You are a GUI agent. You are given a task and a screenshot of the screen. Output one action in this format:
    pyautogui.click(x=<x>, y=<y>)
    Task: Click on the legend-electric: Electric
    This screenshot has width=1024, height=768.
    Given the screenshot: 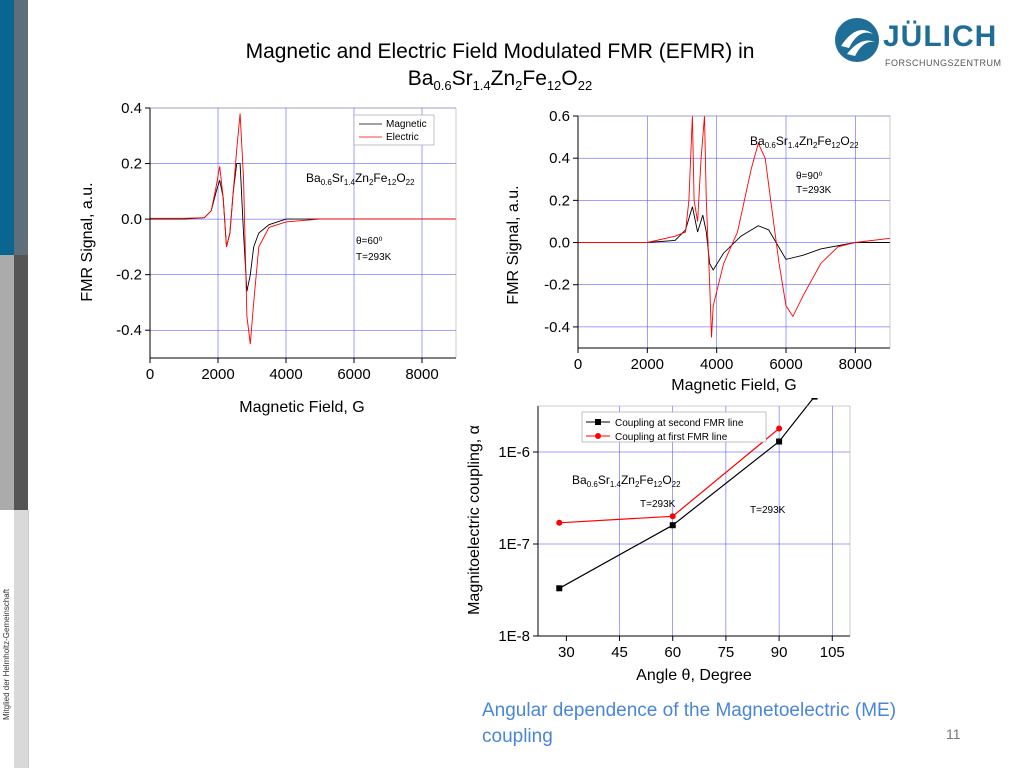 What is the action you would take?
    pyautogui.click(x=402, y=137)
    